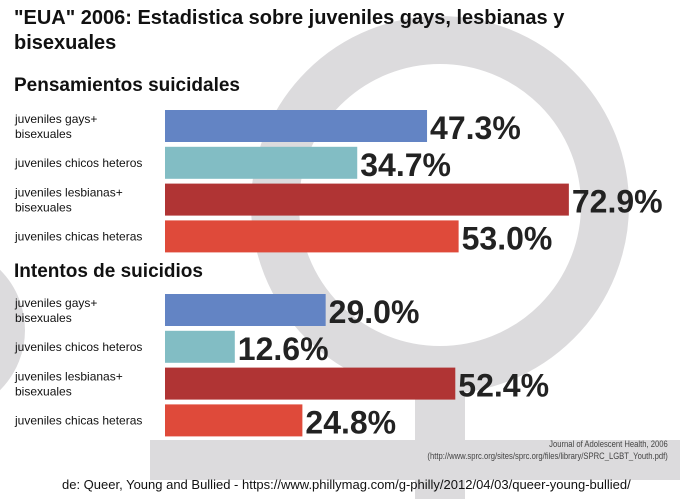  What do you see at coordinates (374, 312) in the screenshot?
I see `data-label: 29.0%` at bounding box center [374, 312].